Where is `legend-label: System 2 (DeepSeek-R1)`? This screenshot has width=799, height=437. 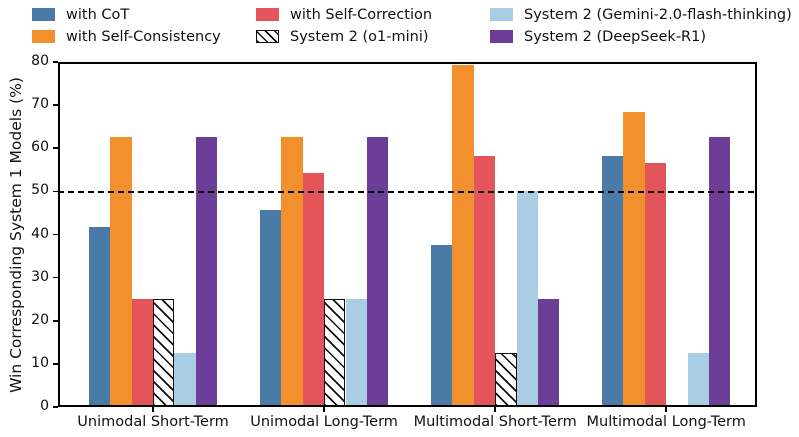
legend-label: System 2 (DeepSeek-R1) is located at coordinates (615, 36).